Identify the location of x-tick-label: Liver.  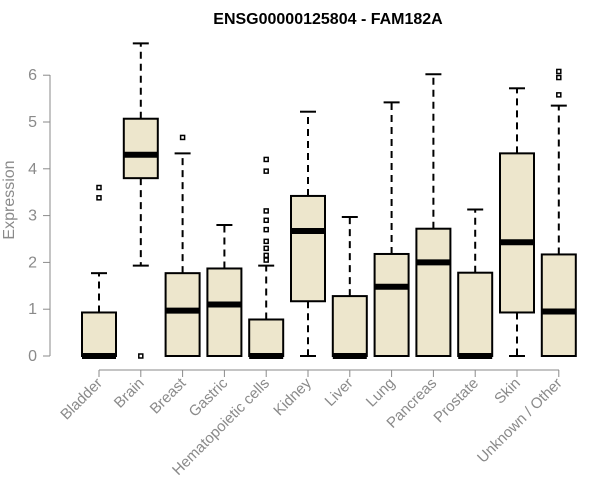
(339, 392).